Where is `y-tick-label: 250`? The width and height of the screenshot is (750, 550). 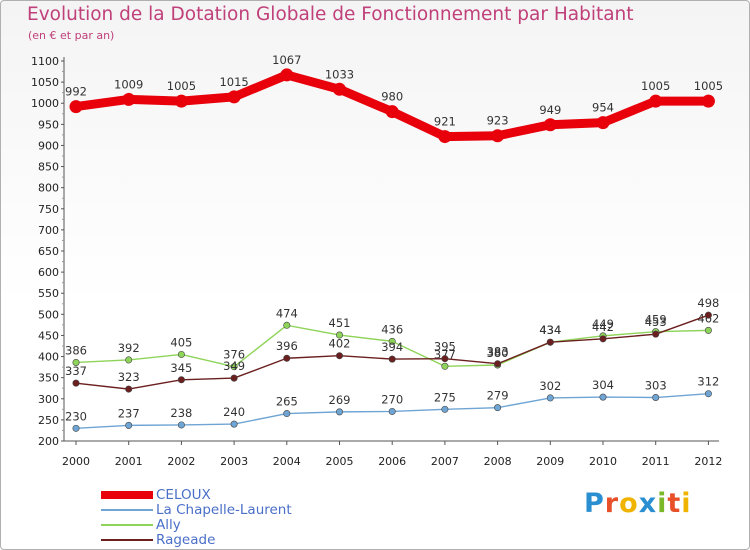 y-tick-label: 250 is located at coordinates (48, 420).